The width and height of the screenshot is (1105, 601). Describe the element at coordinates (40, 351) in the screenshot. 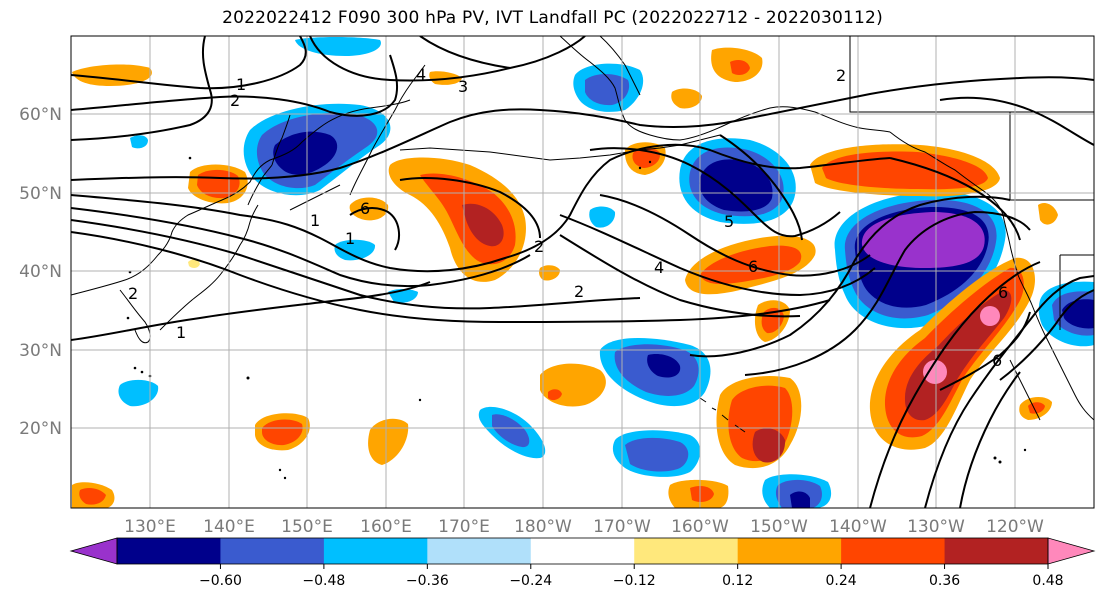

I see `lat-label: 30°N` at that location.